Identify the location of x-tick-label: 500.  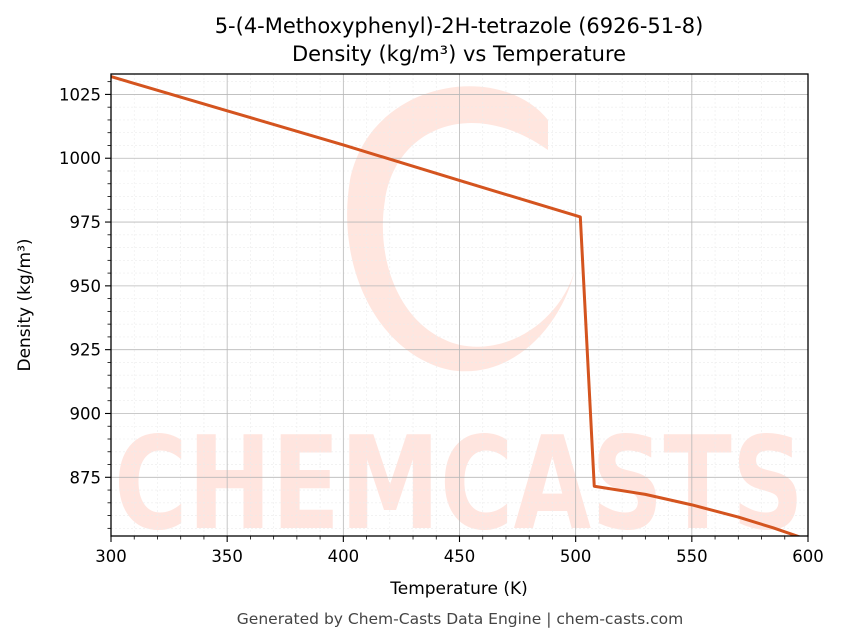
(576, 556).